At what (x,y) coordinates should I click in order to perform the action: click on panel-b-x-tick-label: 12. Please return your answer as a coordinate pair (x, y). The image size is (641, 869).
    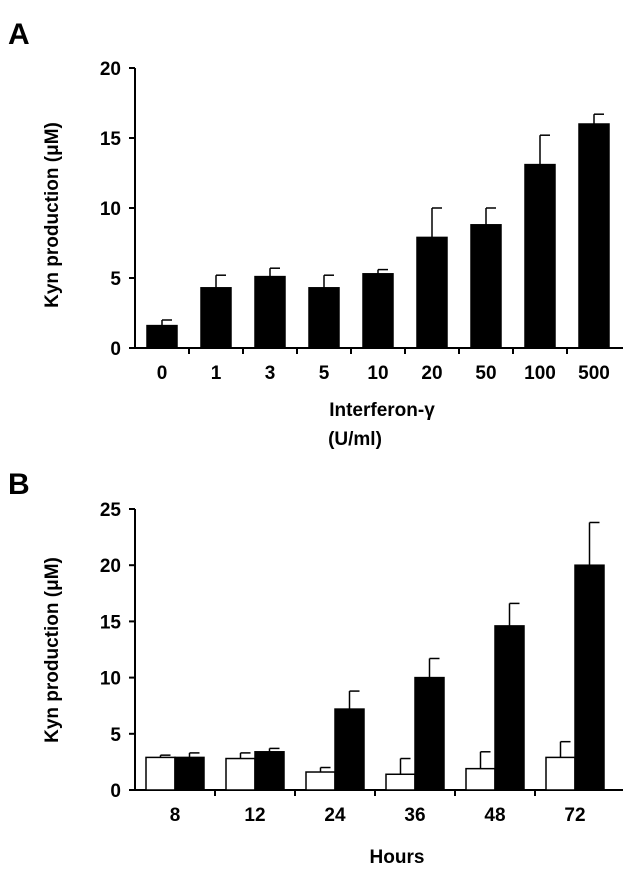
    Looking at the image, I should click on (254, 815).